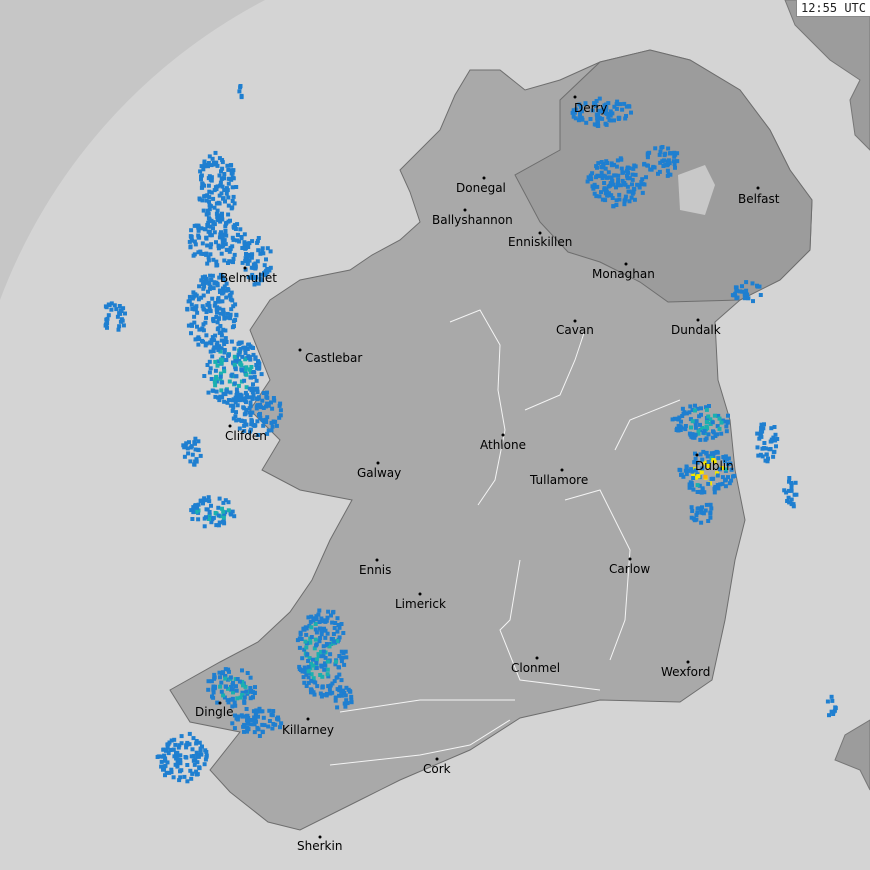 The width and height of the screenshot is (870, 870). Describe the element at coordinates (535, 668) in the screenshot. I see `city-label: Clonmel` at that location.